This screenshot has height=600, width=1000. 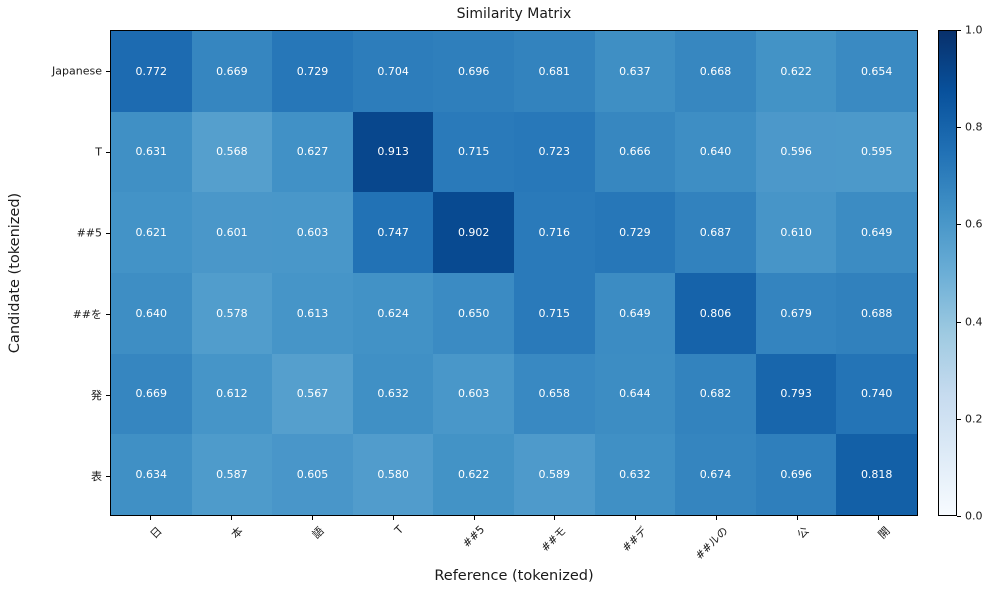 What do you see at coordinates (796, 313) in the screenshot?
I see `heatmap-cell: 0.679` at bounding box center [796, 313].